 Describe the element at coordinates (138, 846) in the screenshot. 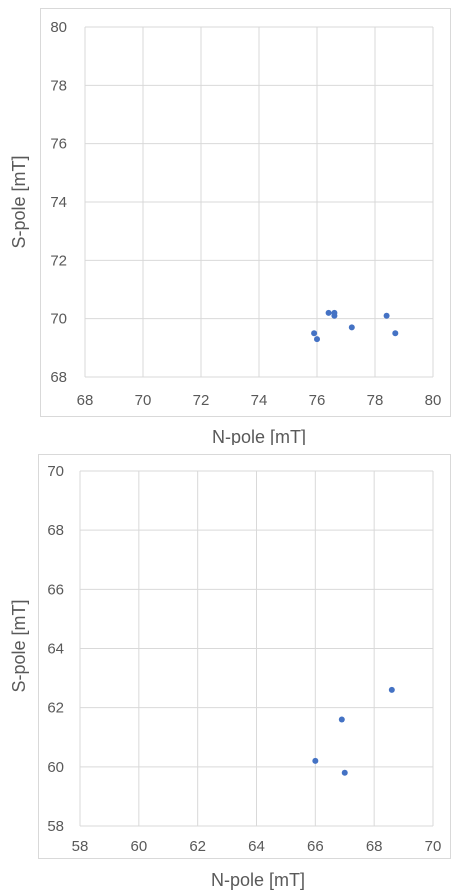

I see `chart-2-x-tick-label: 60` at that location.